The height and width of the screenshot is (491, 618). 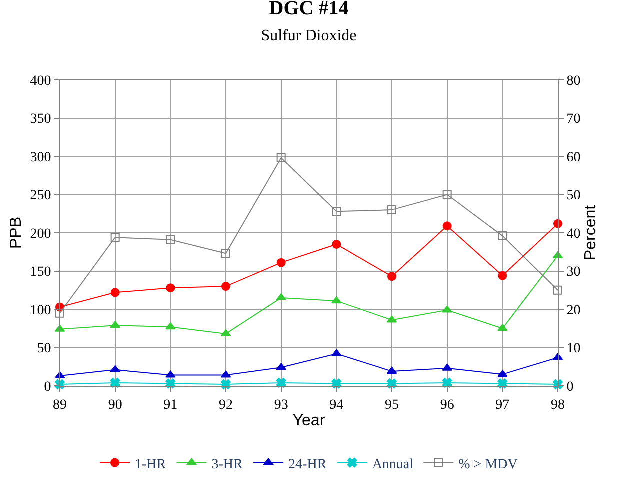 I want to click on x-tick-label: 92, so click(x=226, y=405).